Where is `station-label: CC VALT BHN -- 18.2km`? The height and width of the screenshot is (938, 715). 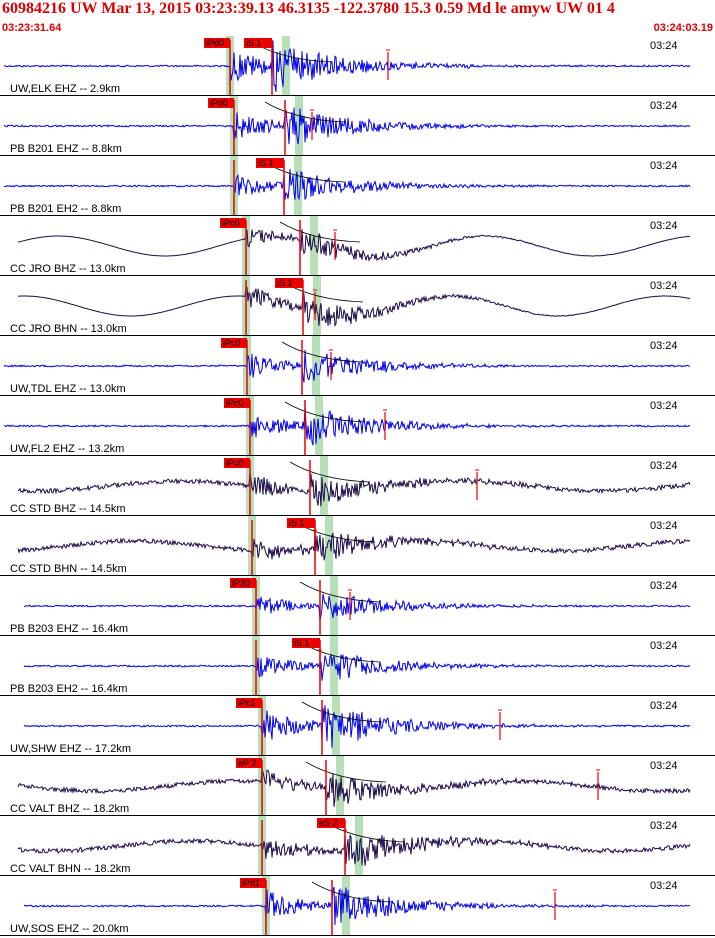
station-label: CC VALT BHN -- 18.2km is located at coordinates (70, 869).